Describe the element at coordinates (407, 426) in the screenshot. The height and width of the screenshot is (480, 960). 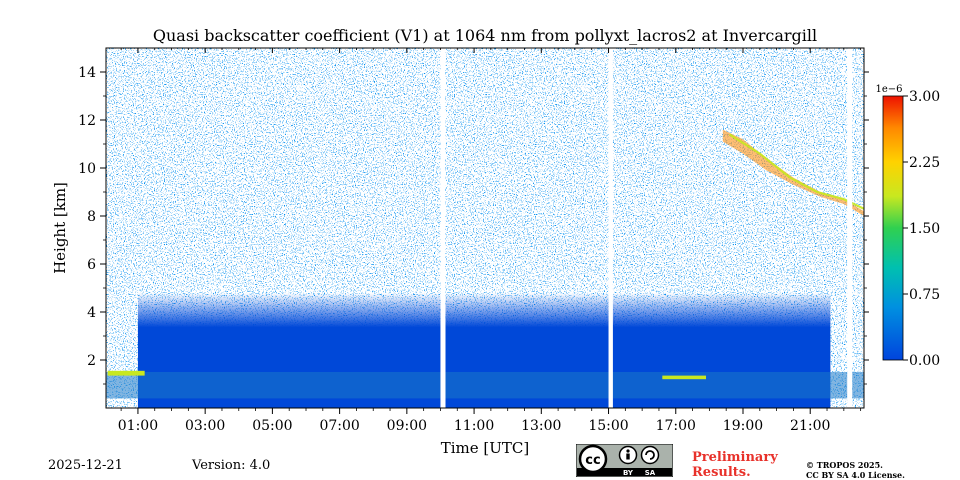
I see `x-tick-label-4: 09:00` at that location.